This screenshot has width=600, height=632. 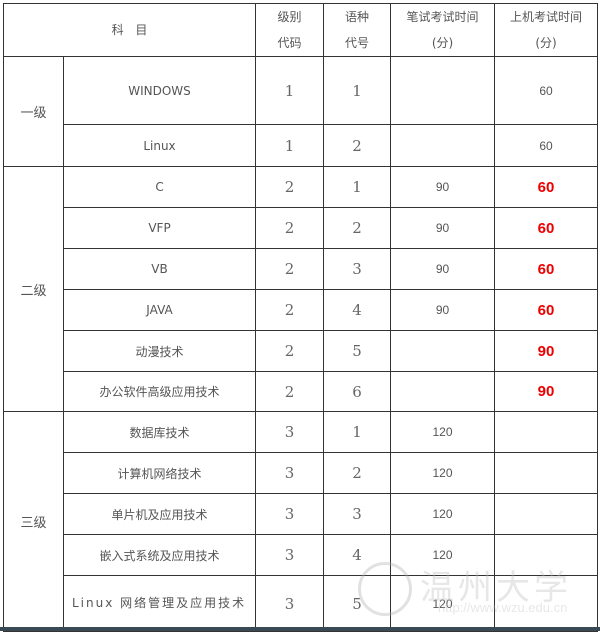 I want to click on level-label: 一级, so click(x=33, y=111).